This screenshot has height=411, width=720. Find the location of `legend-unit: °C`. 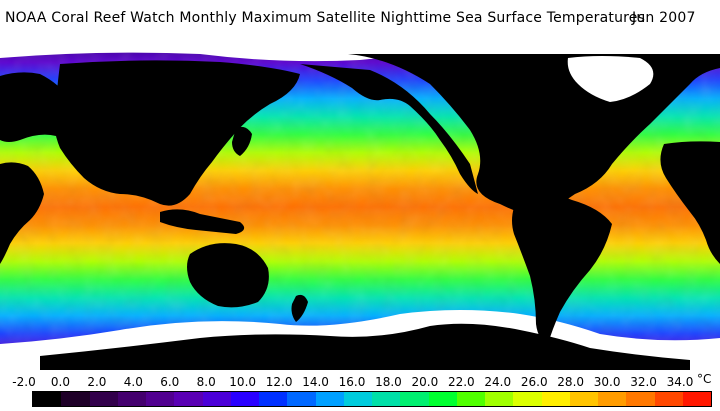

legend-unit: °C is located at coordinates (704, 379).